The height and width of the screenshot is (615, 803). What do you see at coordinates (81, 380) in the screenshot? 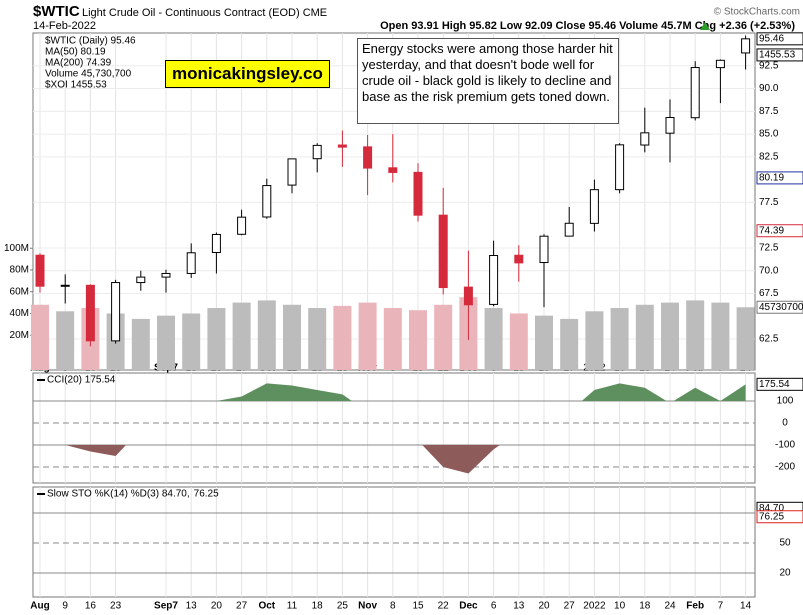
I see `panel-title: CCI(20) 175.54` at bounding box center [81, 380].